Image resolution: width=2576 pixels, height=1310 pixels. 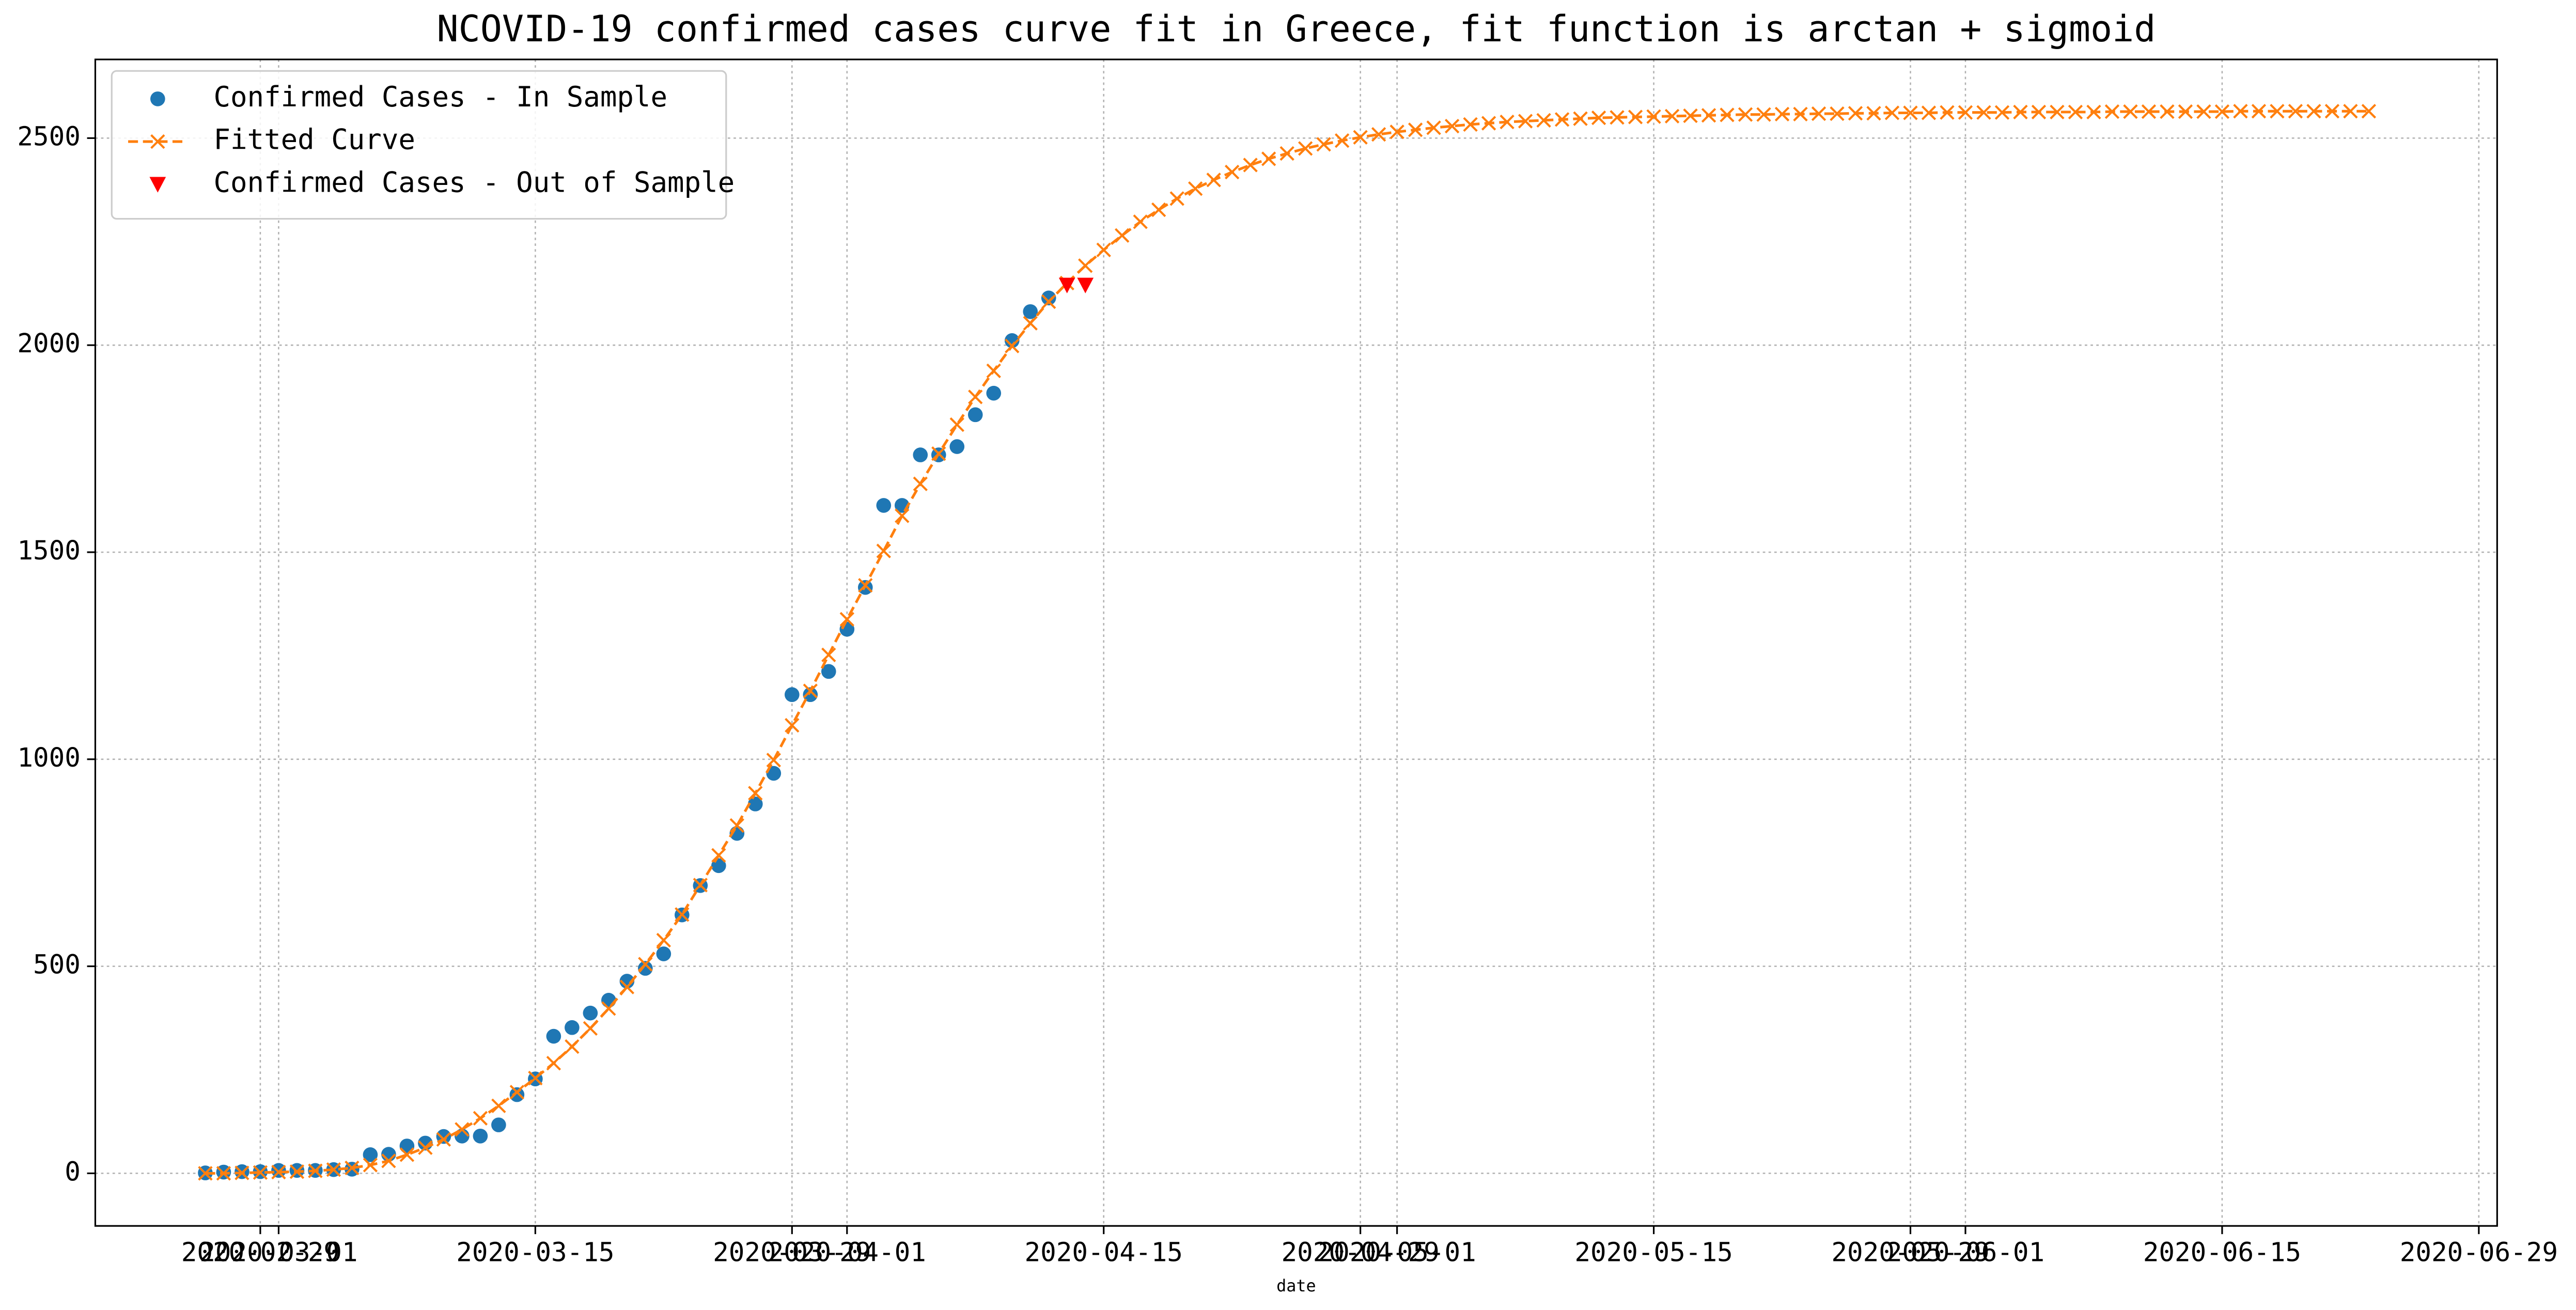 I want to click on legend-label: Confirmed Cases - Out of Sample, so click(x=474, y=182).